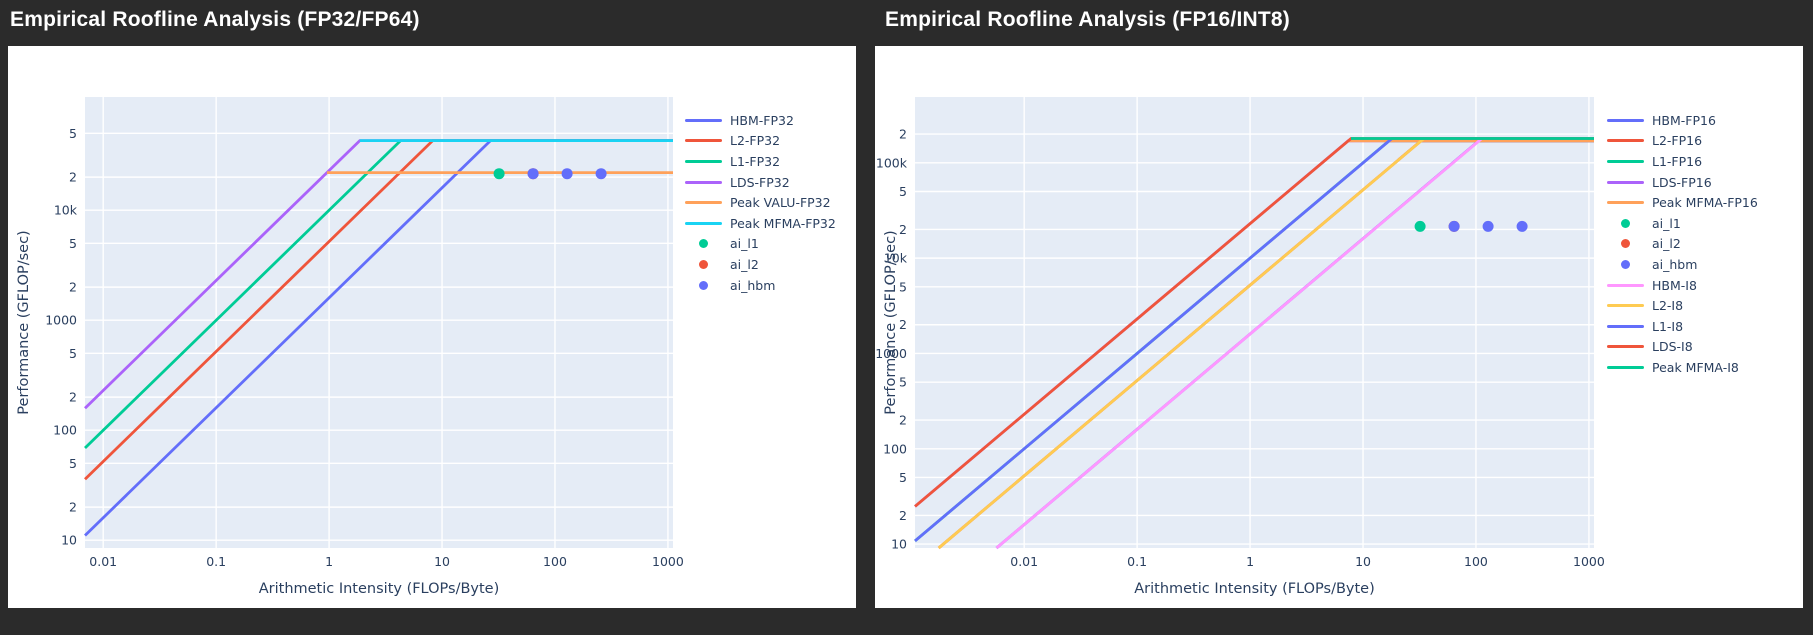 This screenshot has height=635, width=1813. I want to click on legend-label: Peak VALU-FP32, so click(780, 203).